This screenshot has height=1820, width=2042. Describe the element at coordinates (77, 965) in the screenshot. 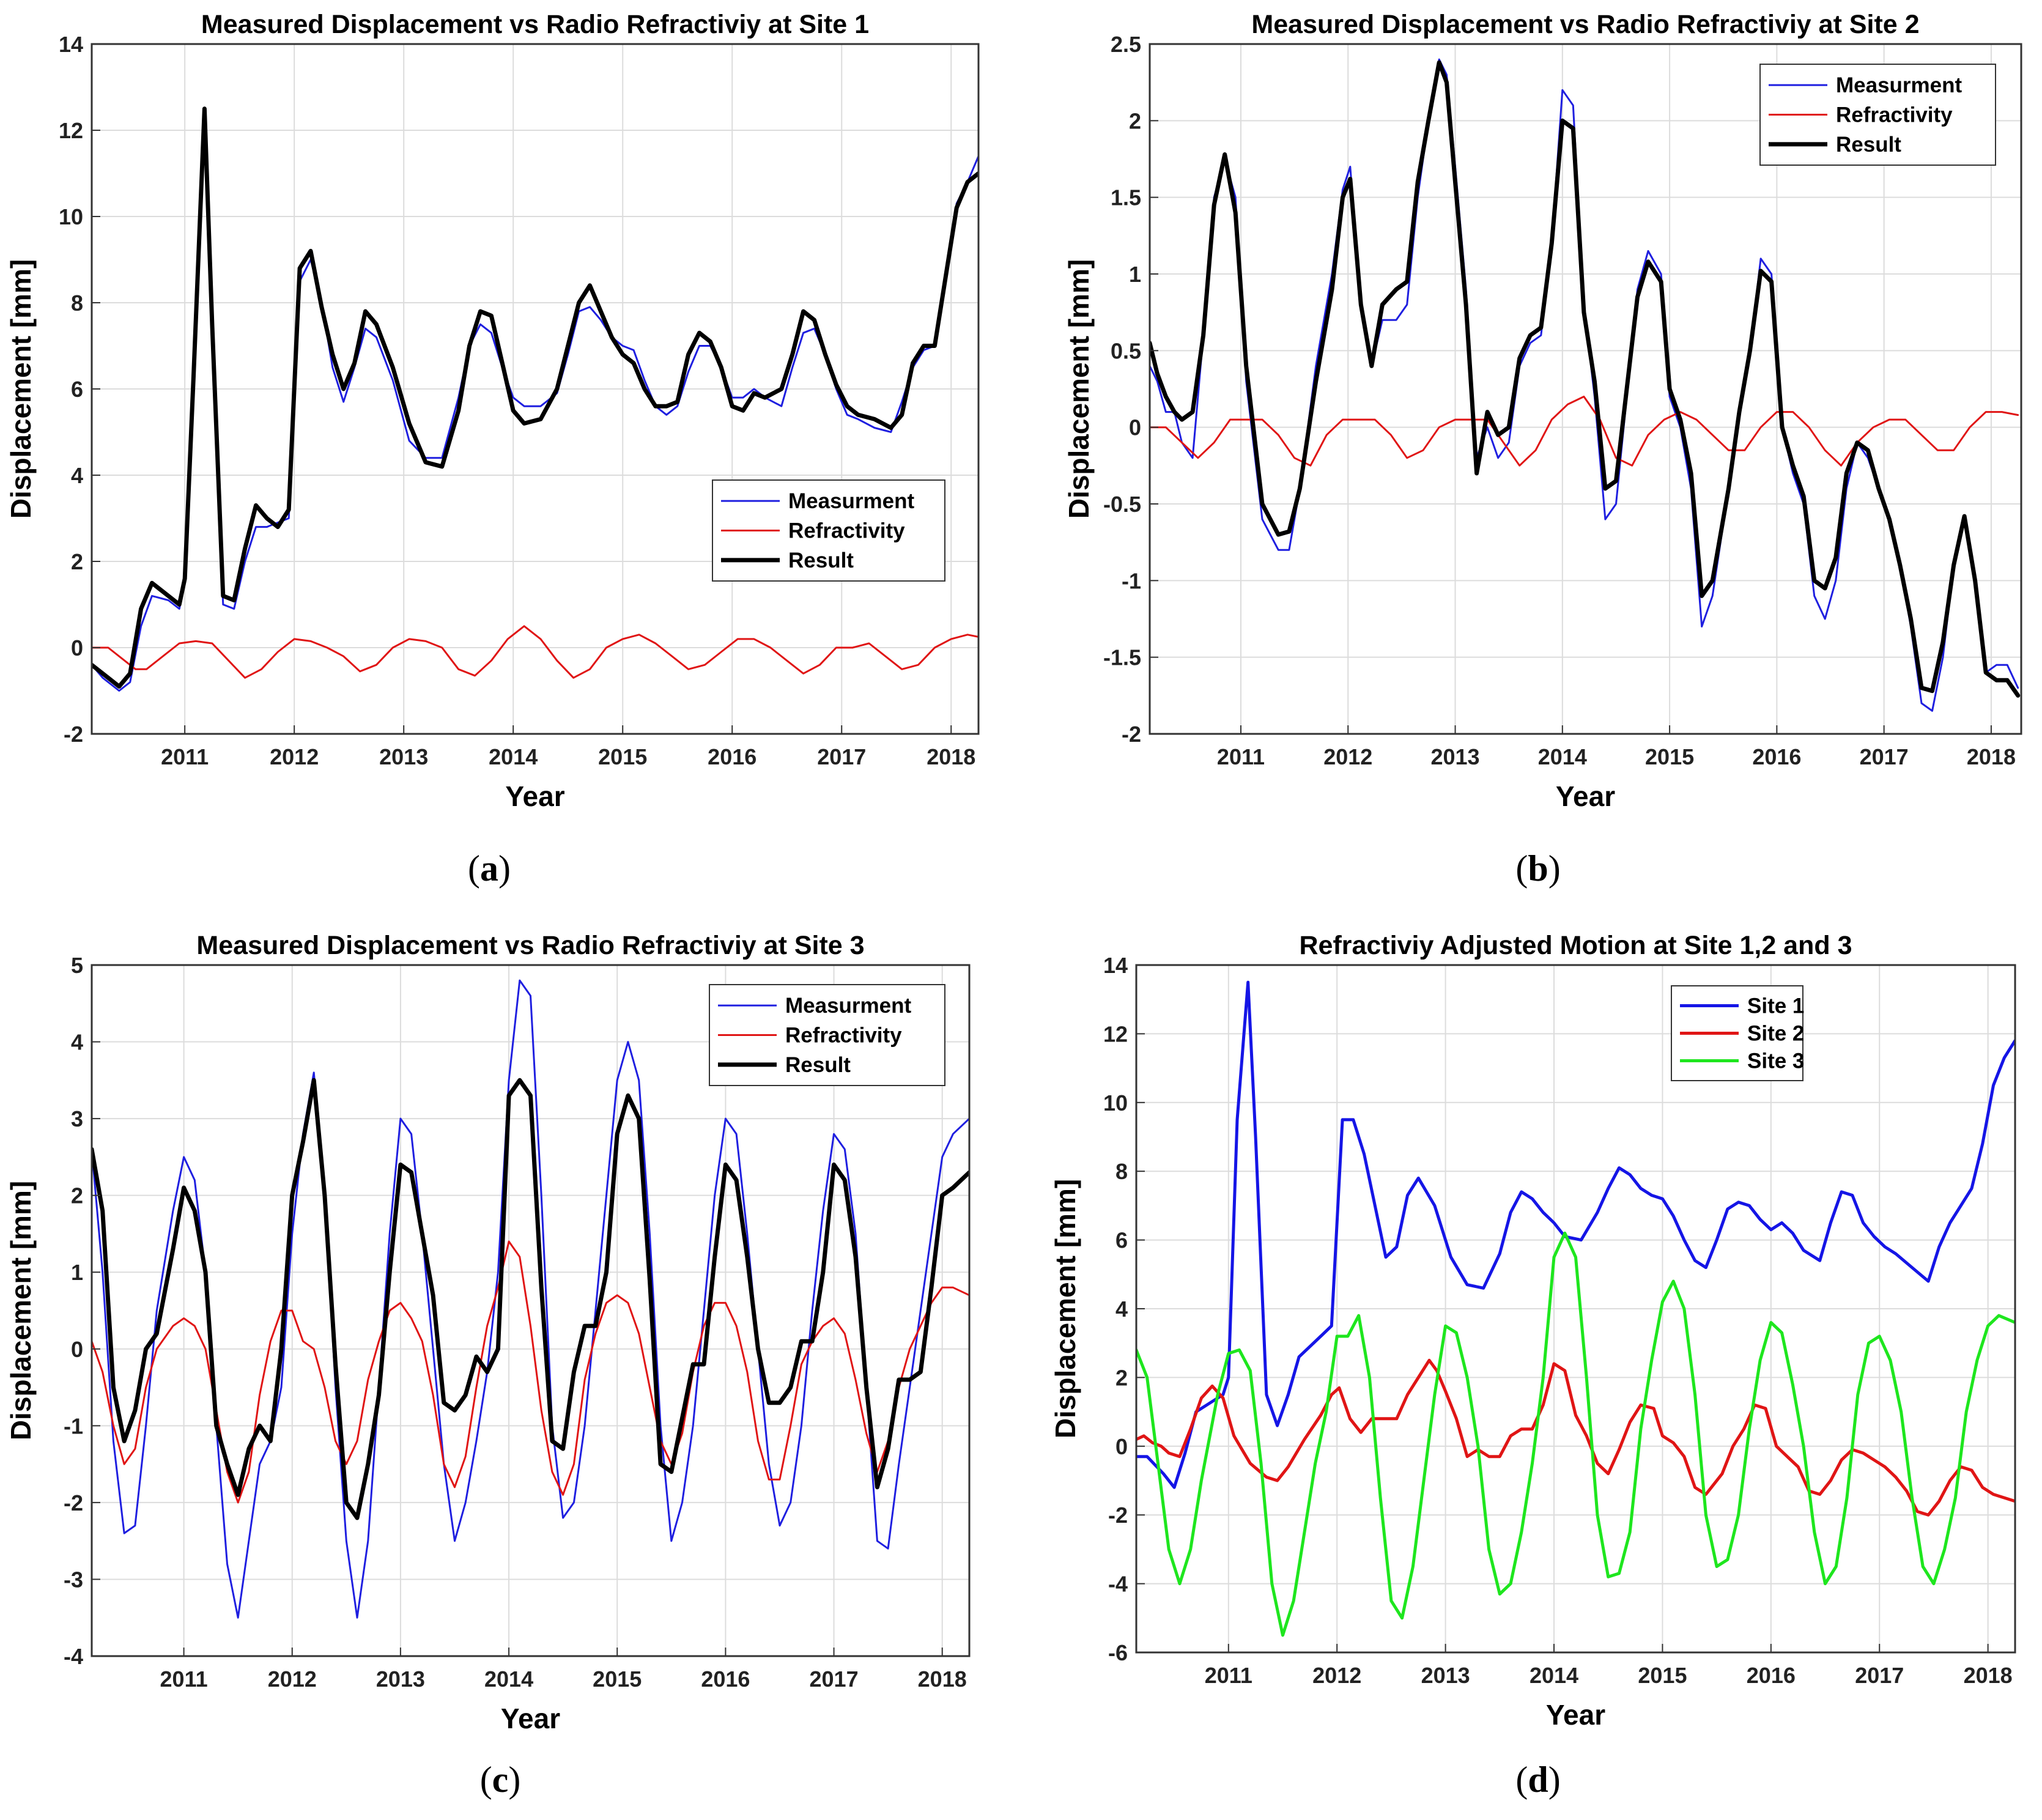

I see `y-tick-label: 5` at that location.